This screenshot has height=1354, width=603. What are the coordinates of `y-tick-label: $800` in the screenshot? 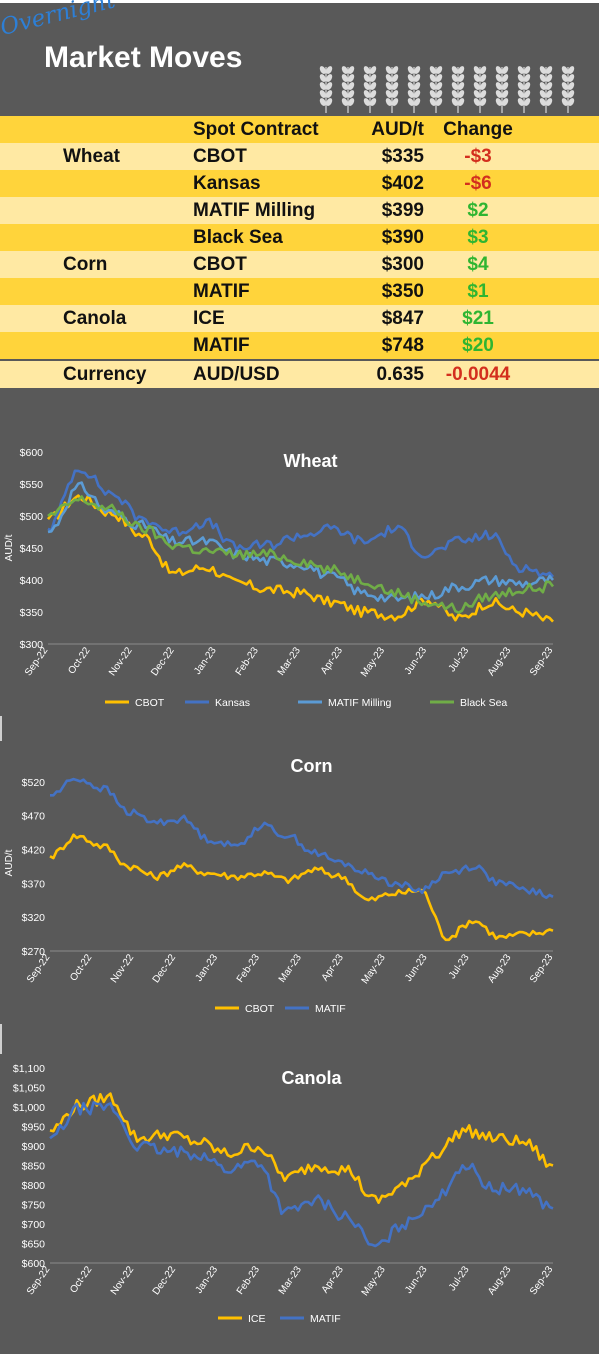 It's located at (34, 1186).